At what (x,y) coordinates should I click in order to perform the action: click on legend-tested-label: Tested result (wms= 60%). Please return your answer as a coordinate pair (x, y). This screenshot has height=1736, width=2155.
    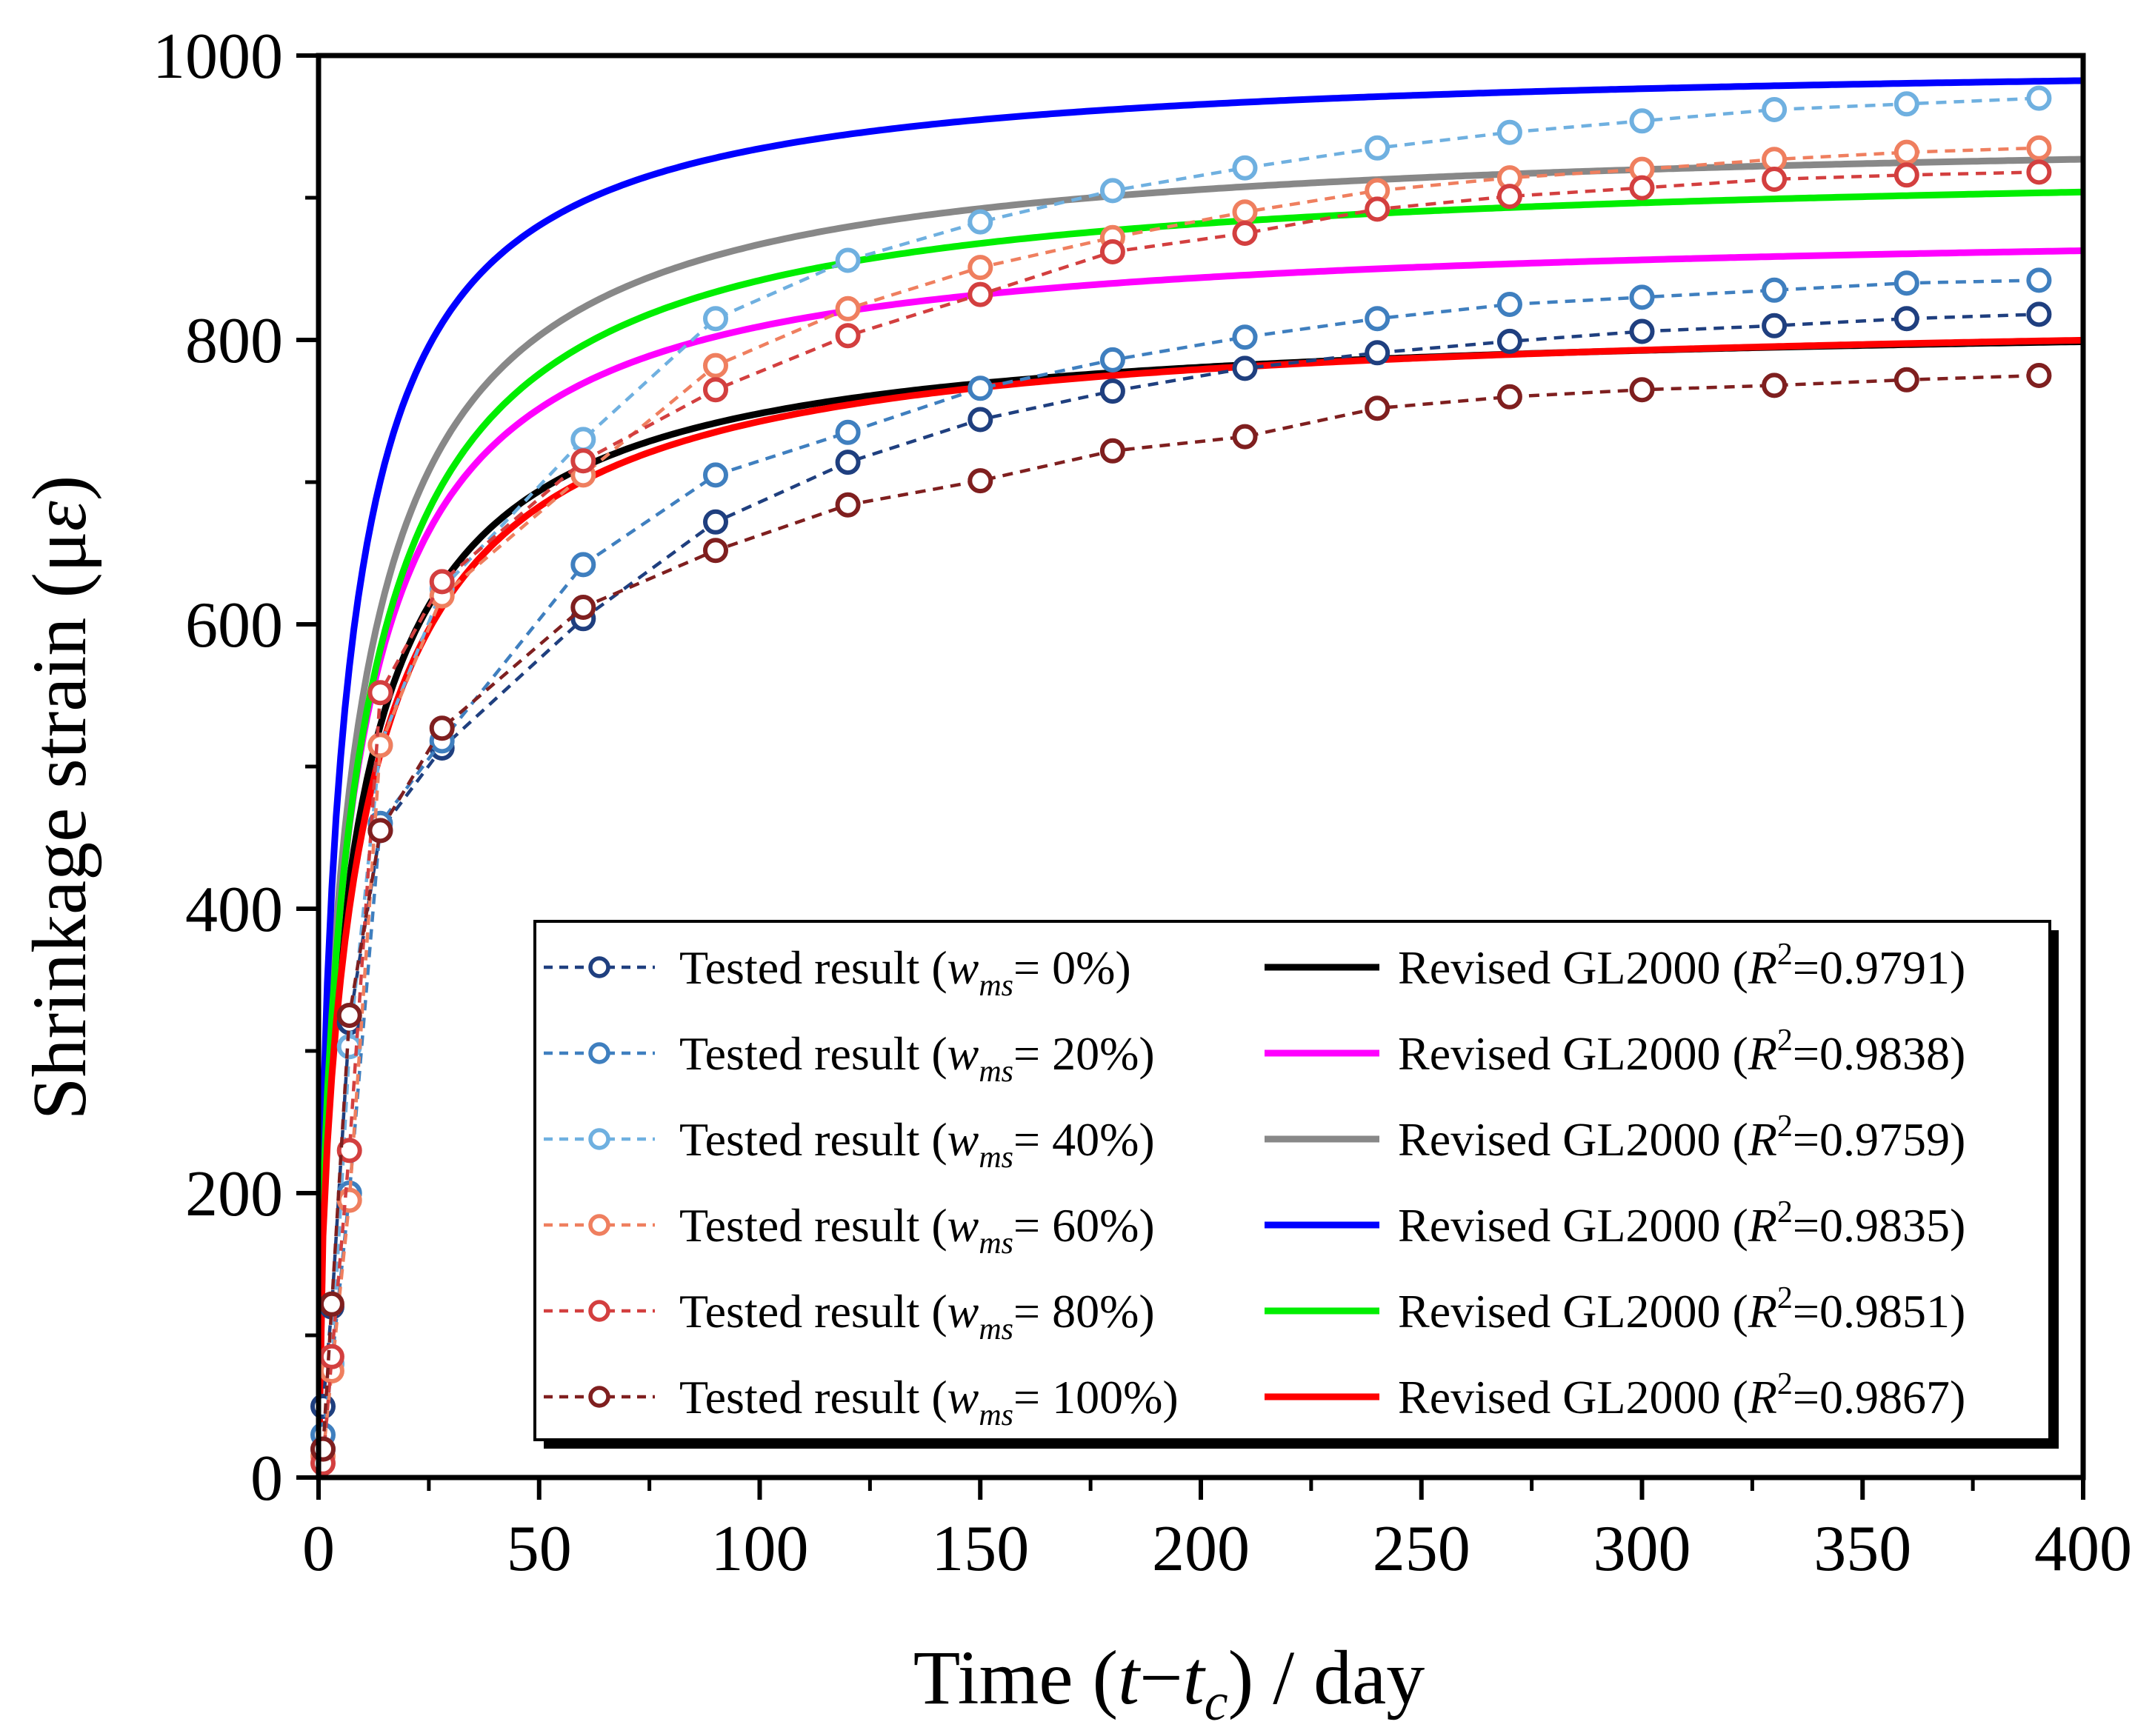
    Looking at the image, I should click on (917, 1230).